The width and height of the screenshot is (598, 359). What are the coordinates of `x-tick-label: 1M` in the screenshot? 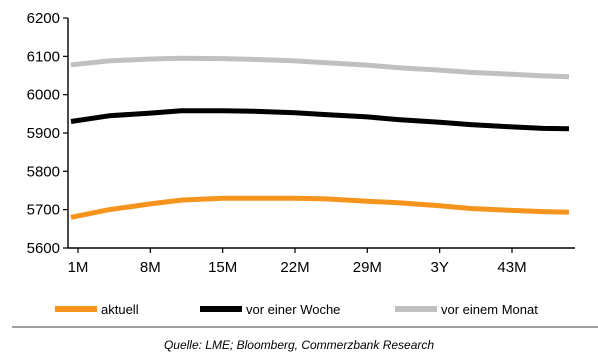 It's located at (78, 267).